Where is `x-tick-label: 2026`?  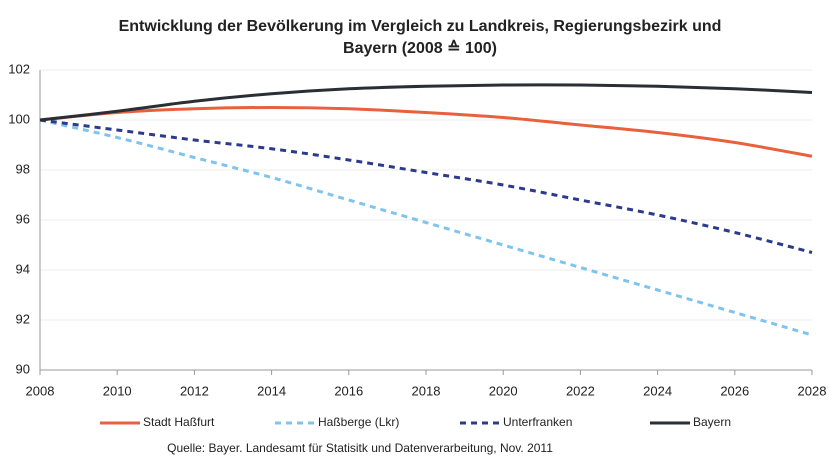 x-tick-label: 2026 is located at coordinates (734, 390).